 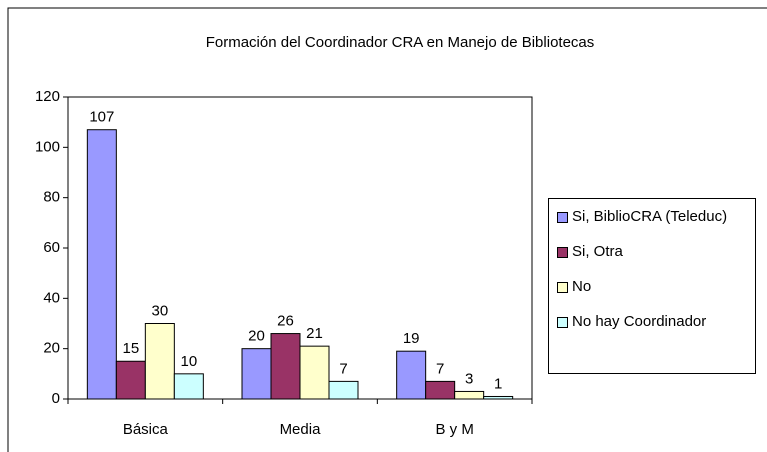 What do you see at coordinates (56, 398) in the screenshot?
I see `y-tick-label: 0` at bounding box center [56, 398].